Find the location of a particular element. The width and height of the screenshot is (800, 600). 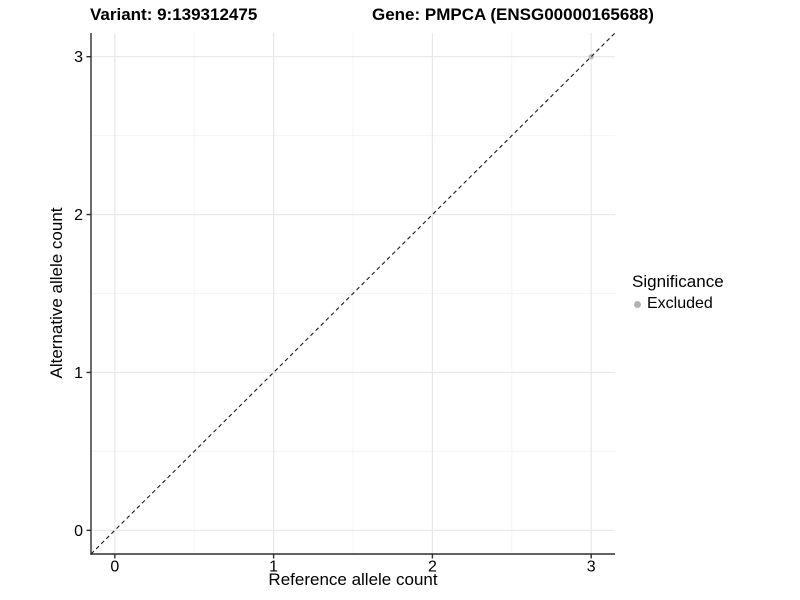

x-tick-label: 3 is located at coordinates (591, 567).